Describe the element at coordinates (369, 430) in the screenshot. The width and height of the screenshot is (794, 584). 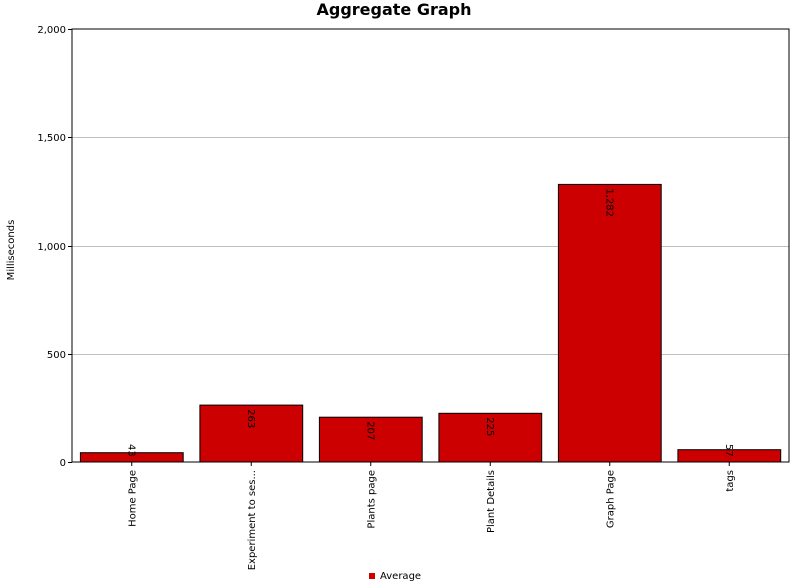
I see `value-label: 207` at that location.